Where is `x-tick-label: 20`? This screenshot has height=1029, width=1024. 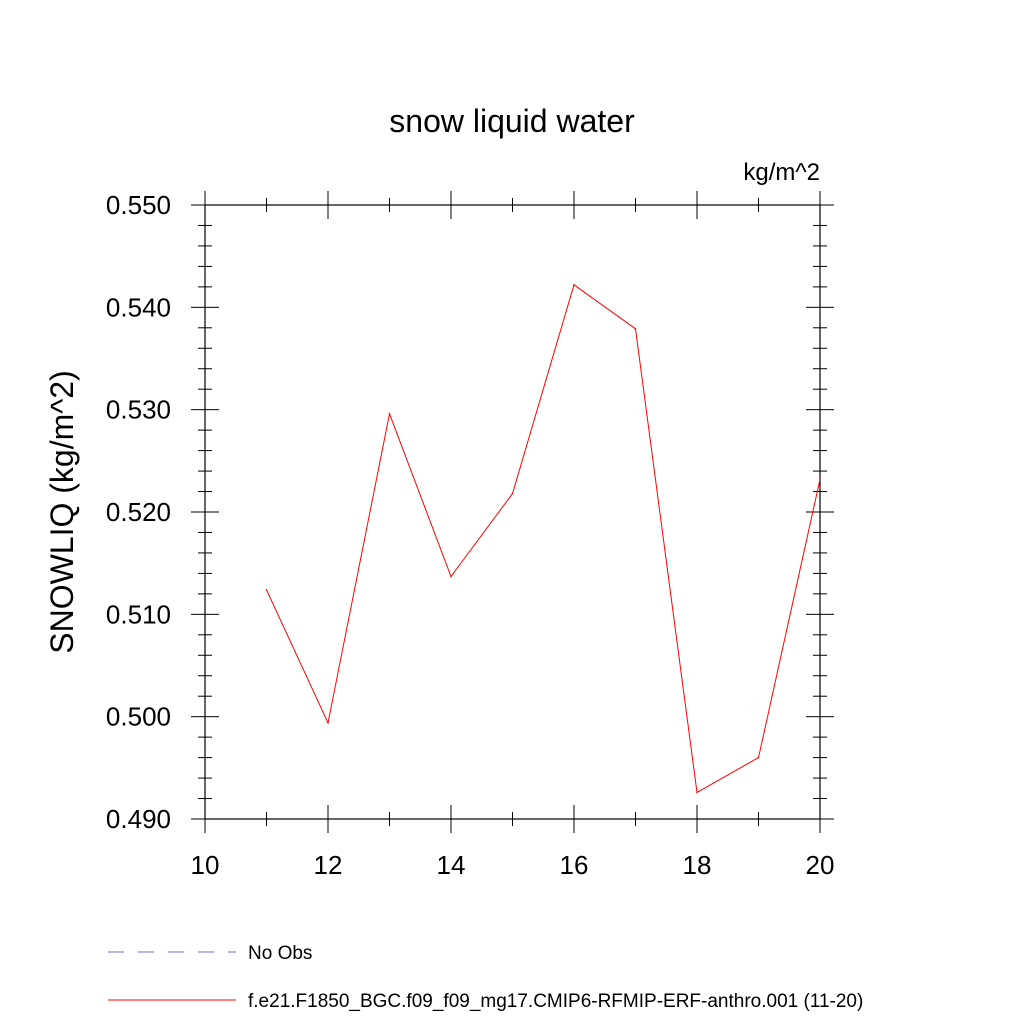 x-tick-label: 20 is located at coordinates (820, 865).